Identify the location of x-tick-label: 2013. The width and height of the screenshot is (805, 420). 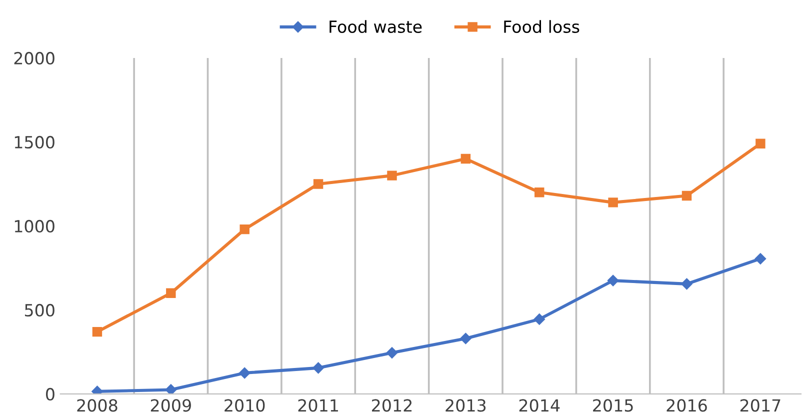
(466, 405).